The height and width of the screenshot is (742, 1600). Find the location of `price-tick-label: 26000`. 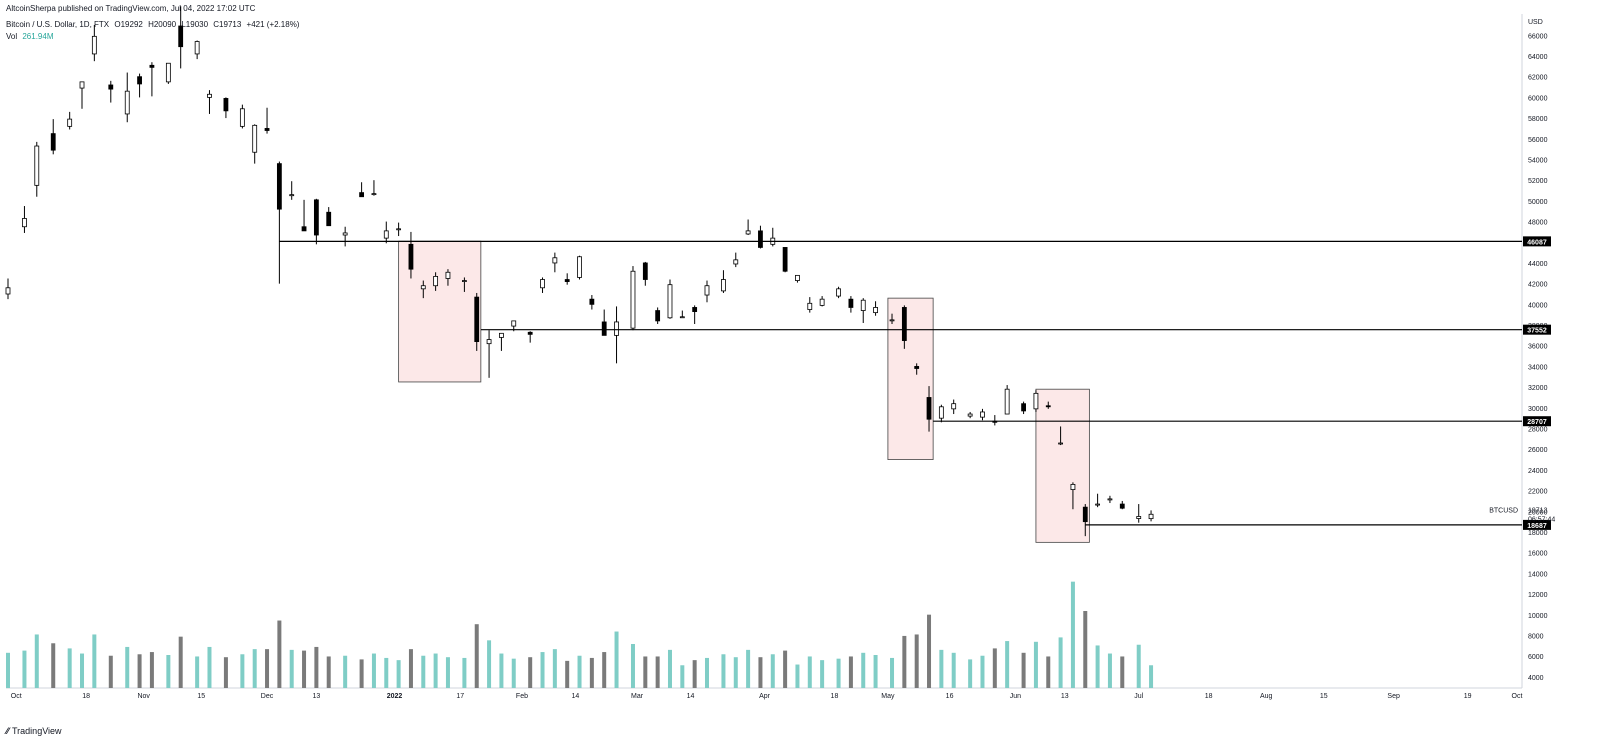

price-tick-label: 26000 is located at coordinates (1538, 450).